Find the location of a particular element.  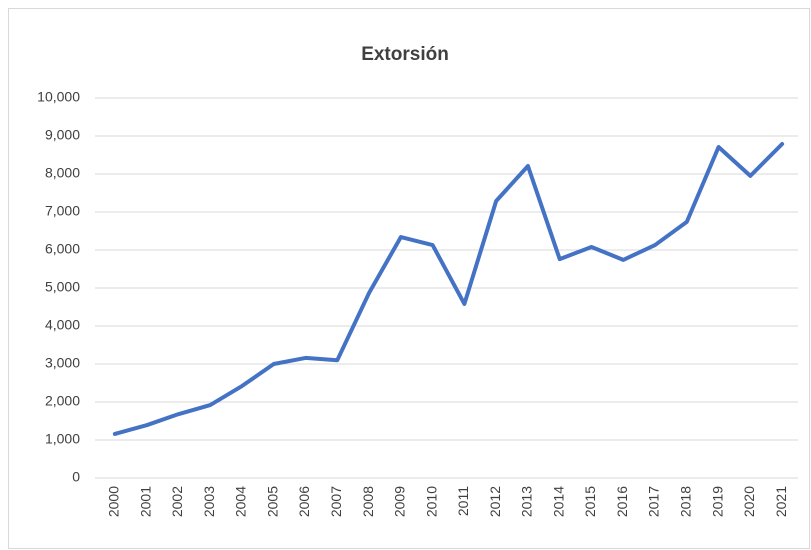

y-tick-label: 1,000 is located at coordinates (62, 439).